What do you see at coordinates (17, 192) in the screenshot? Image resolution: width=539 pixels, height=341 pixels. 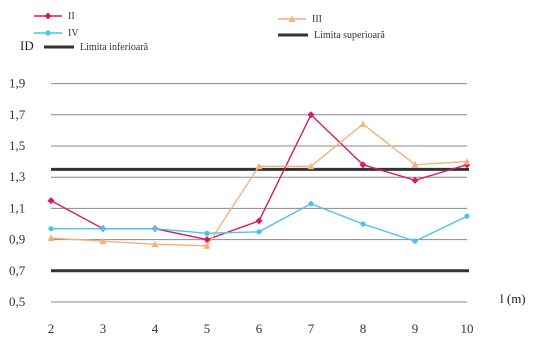 I see `y-tick-labels: 0,5 0,7 0,9 1,1 1,3 1,5 1,7 1,9` at bounding box center [17, 192].